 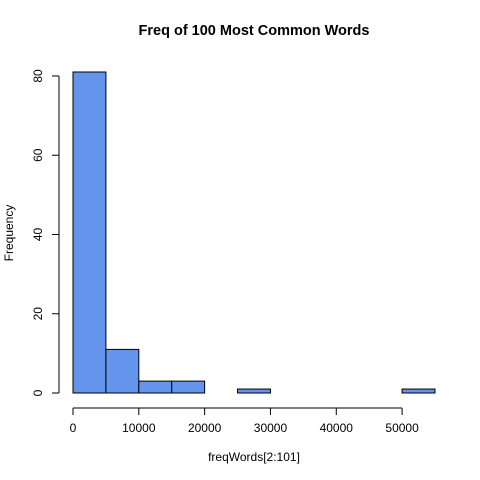 I want to click on y-axis: 0 20 40 60 80, so click(x=45, y=232).